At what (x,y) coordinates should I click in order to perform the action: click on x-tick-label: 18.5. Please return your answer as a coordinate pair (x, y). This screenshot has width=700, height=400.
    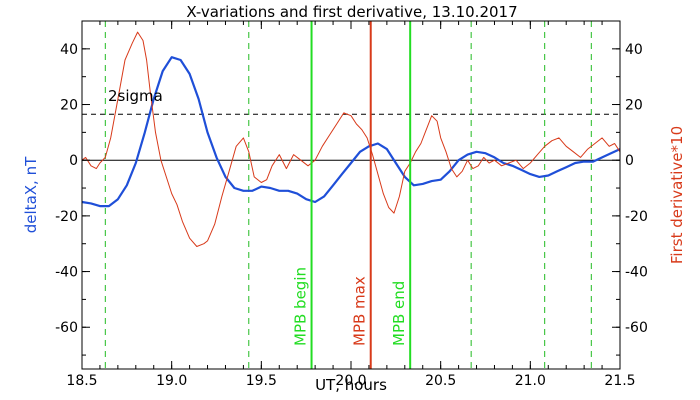
    Looking at the image, I should click on (81, 381).